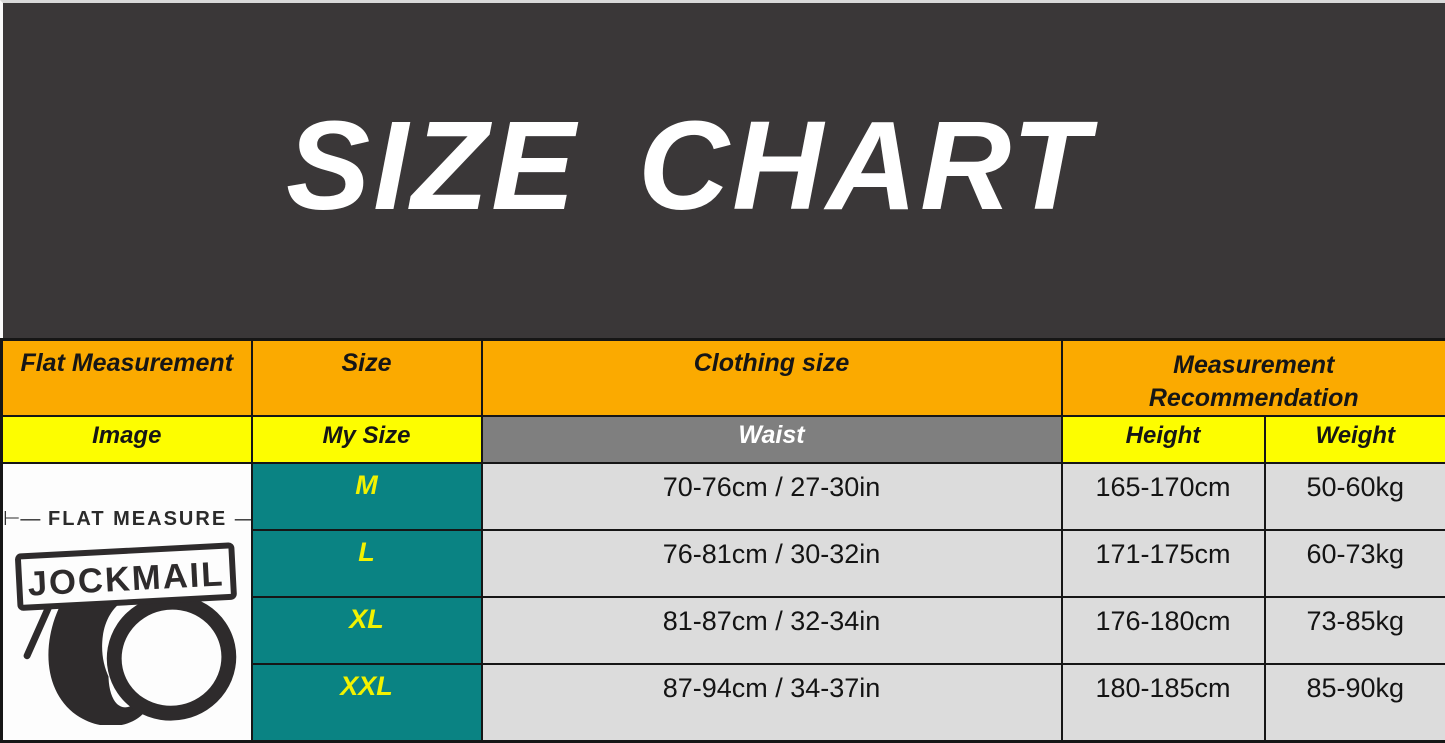  What do you see at coordinates (1163, 630) in the screenshot?
I see `height-cell: 176-180cm` at bounding box center [1163, 630].